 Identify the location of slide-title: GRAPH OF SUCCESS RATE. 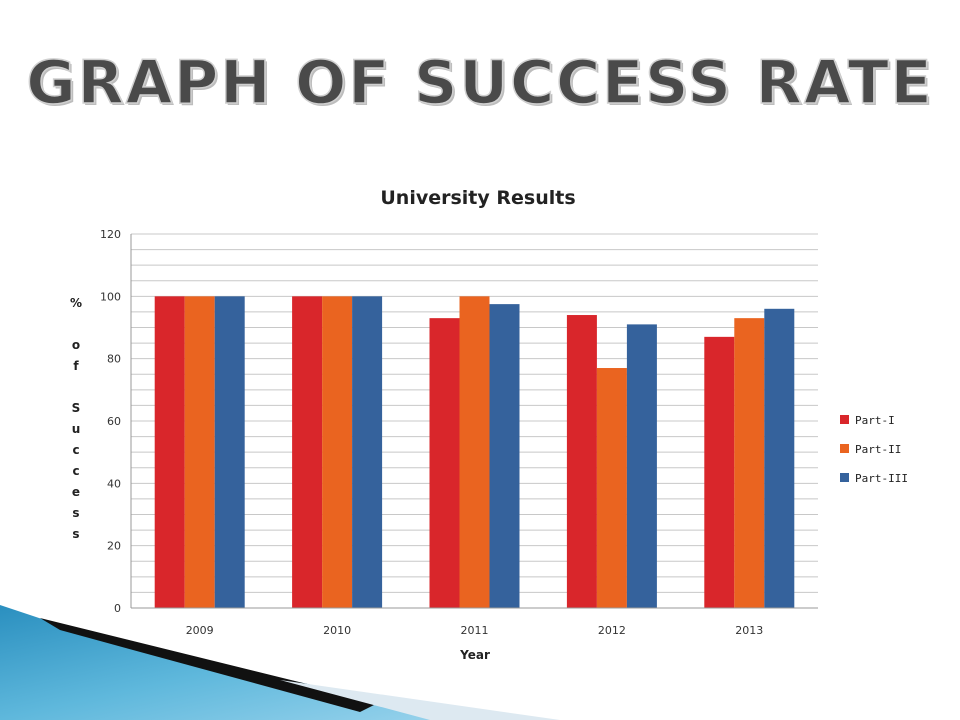
(480, 83).